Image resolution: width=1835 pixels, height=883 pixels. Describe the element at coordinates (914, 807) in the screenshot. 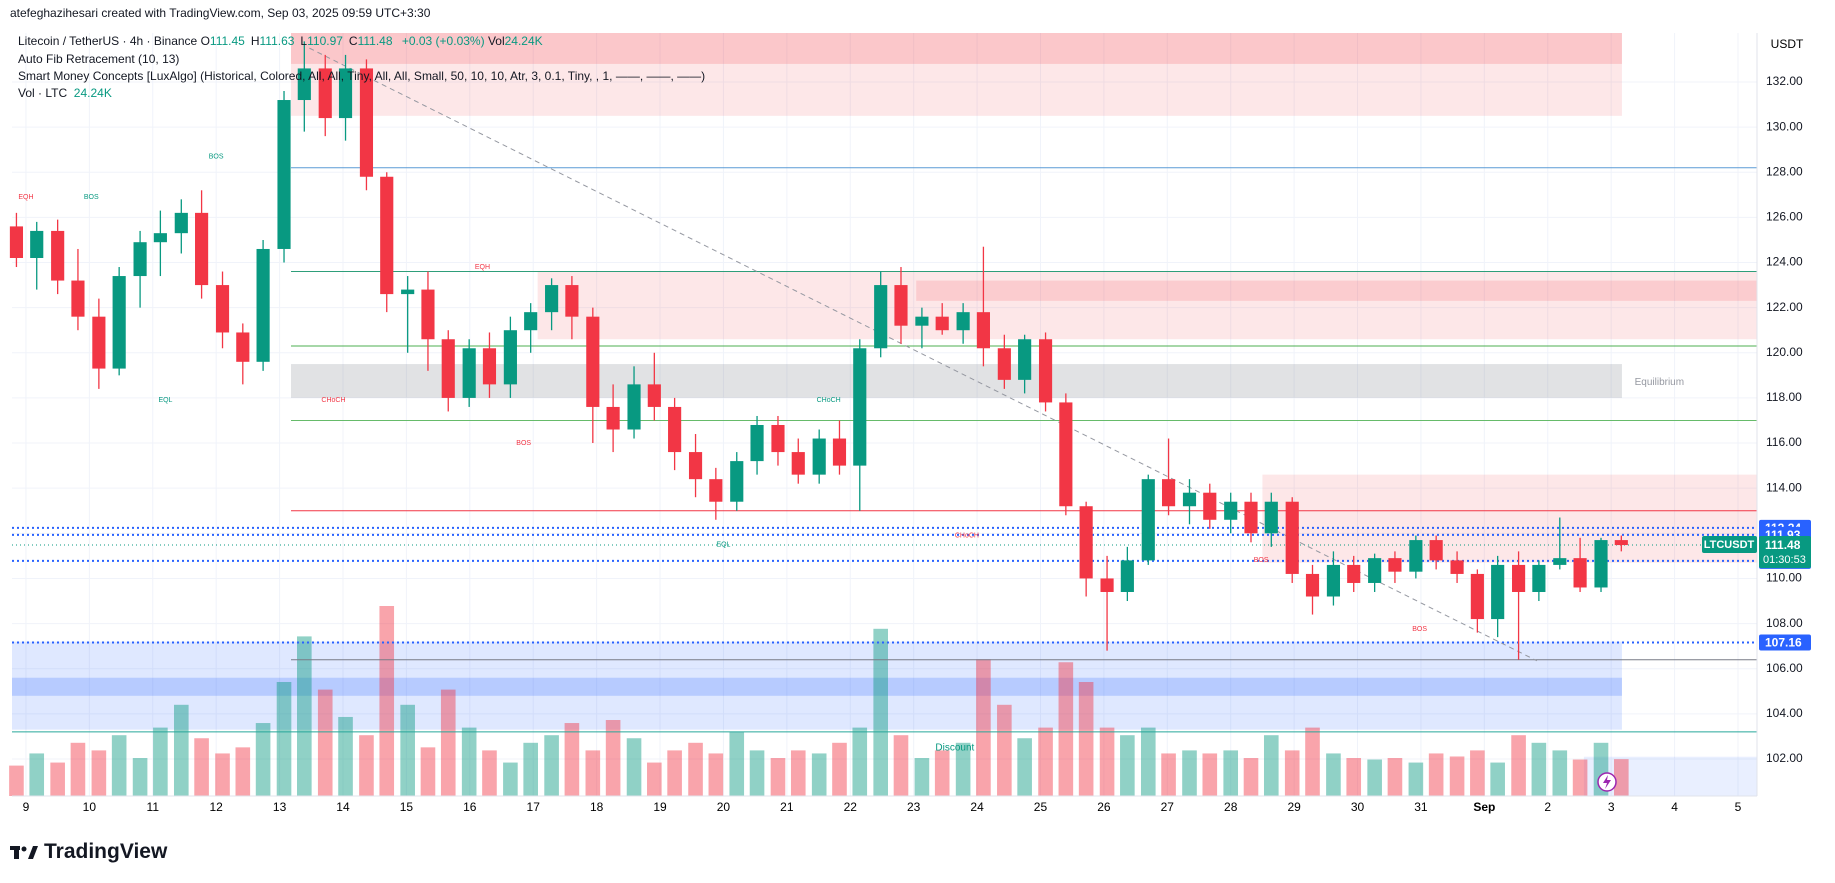

I see `x-tick-label: 23` at that location.